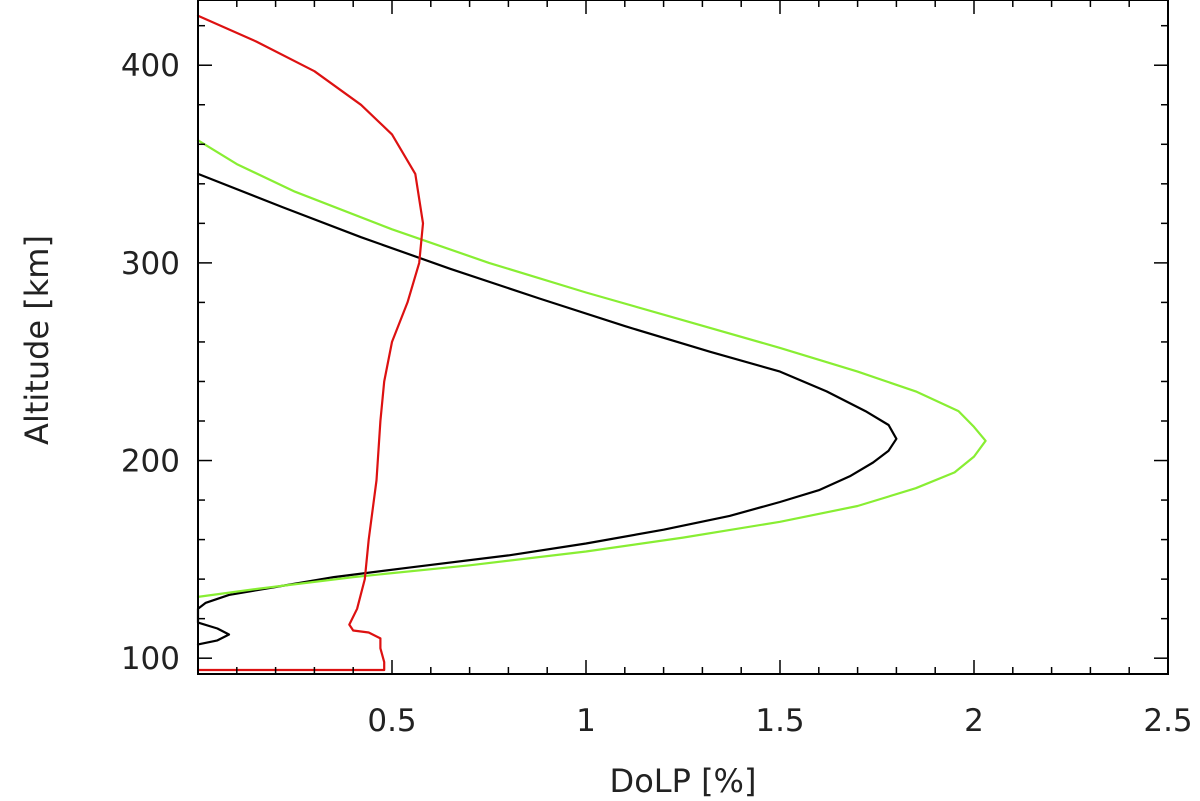 The image size is (1200, 801). What do you see at coordinates (391, 721) in the screenshot?
I see `x-tick-label: 0.5` at bounding box center [391, 721].